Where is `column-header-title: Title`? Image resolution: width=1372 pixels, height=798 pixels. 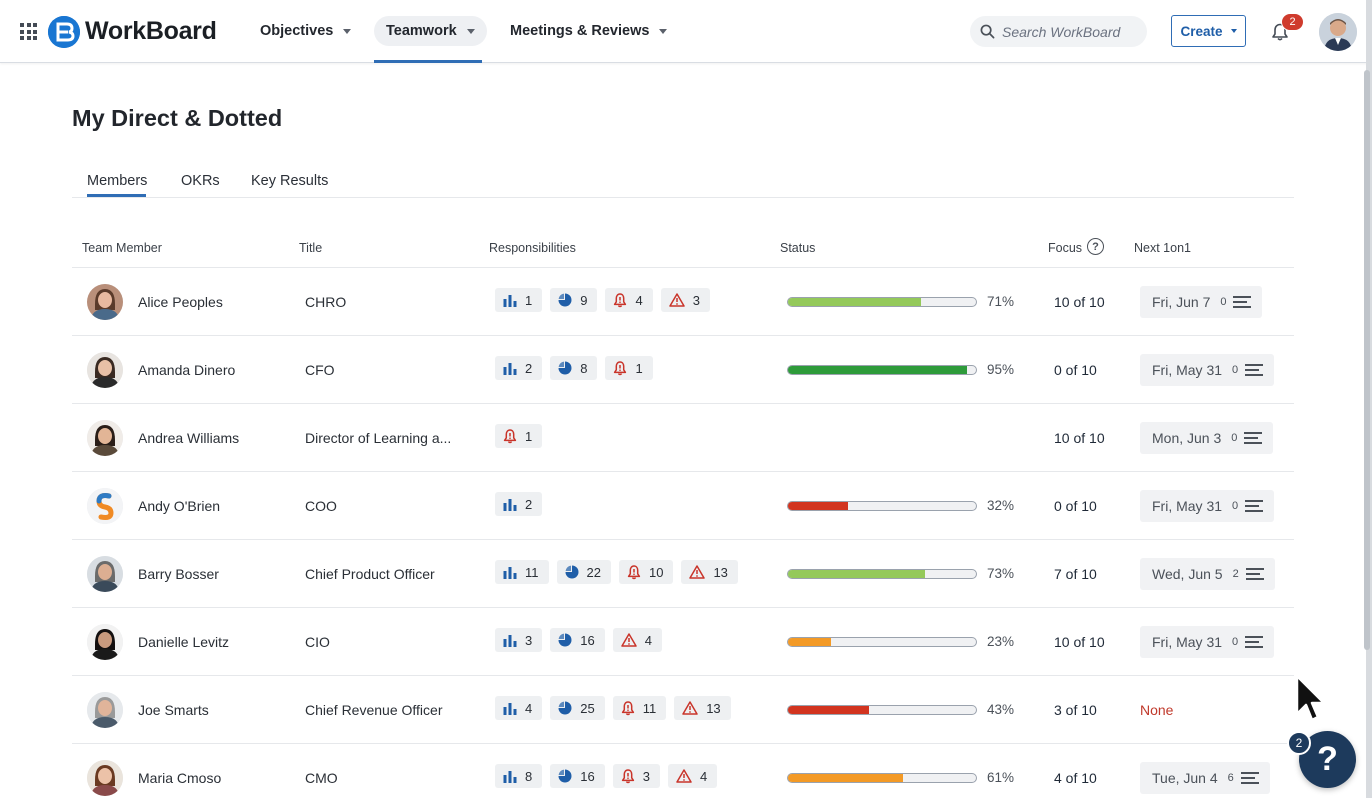
column-header-title: Title is located at coordinates (311, 248).